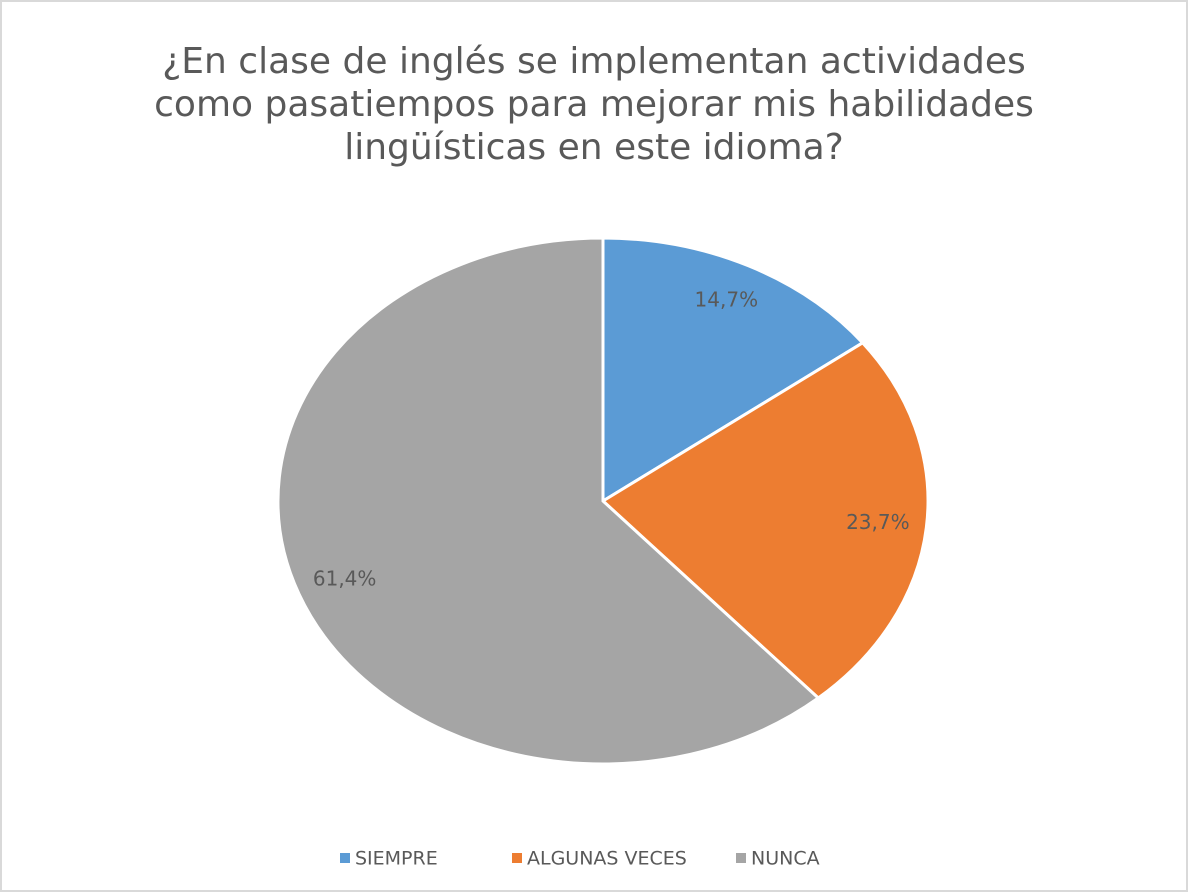 Image resolution: width=1188 pixels, height=892 pixels. I want to click on legend-label: ALGUNAS VECES, so click(607, 859).